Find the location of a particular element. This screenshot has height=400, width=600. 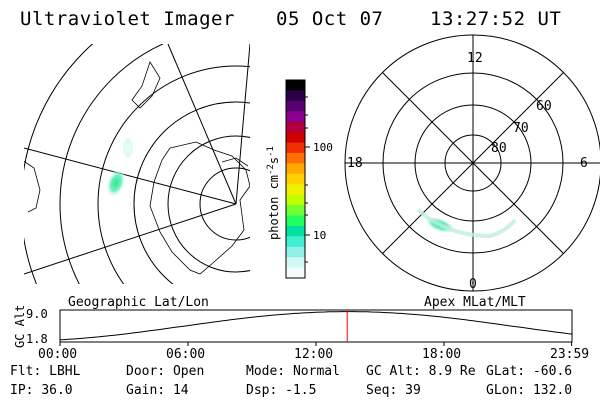

colorbar-frame is located at coordinates (295, 179).